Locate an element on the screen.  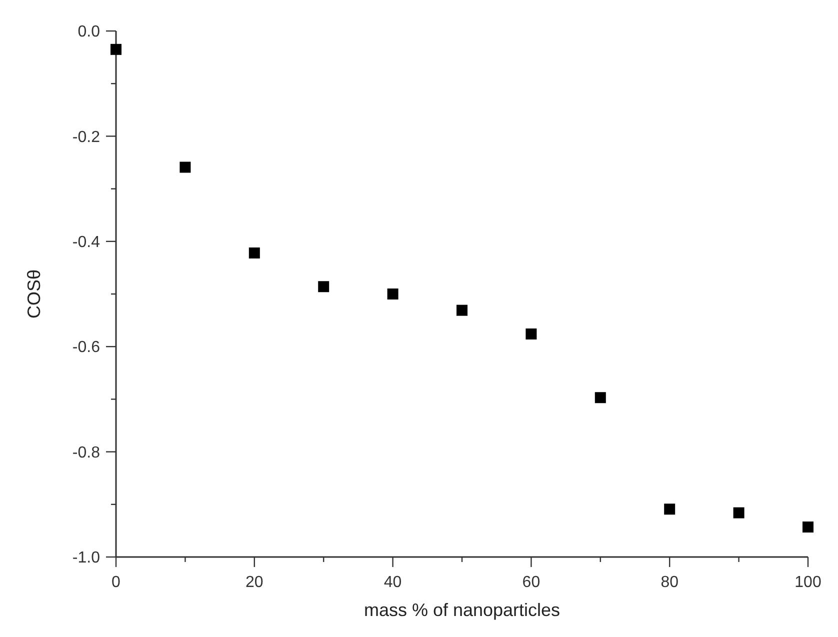
x-tick-label: 100 is located at coordinates (808, 582).